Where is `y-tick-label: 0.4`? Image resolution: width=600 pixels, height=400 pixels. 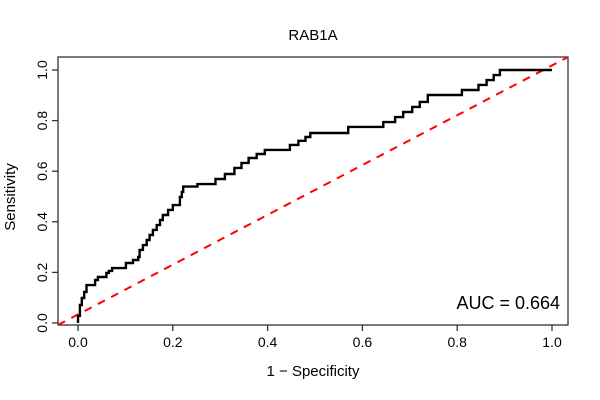
y-tick-label: 0.4 is located at coordinates (42, 222).